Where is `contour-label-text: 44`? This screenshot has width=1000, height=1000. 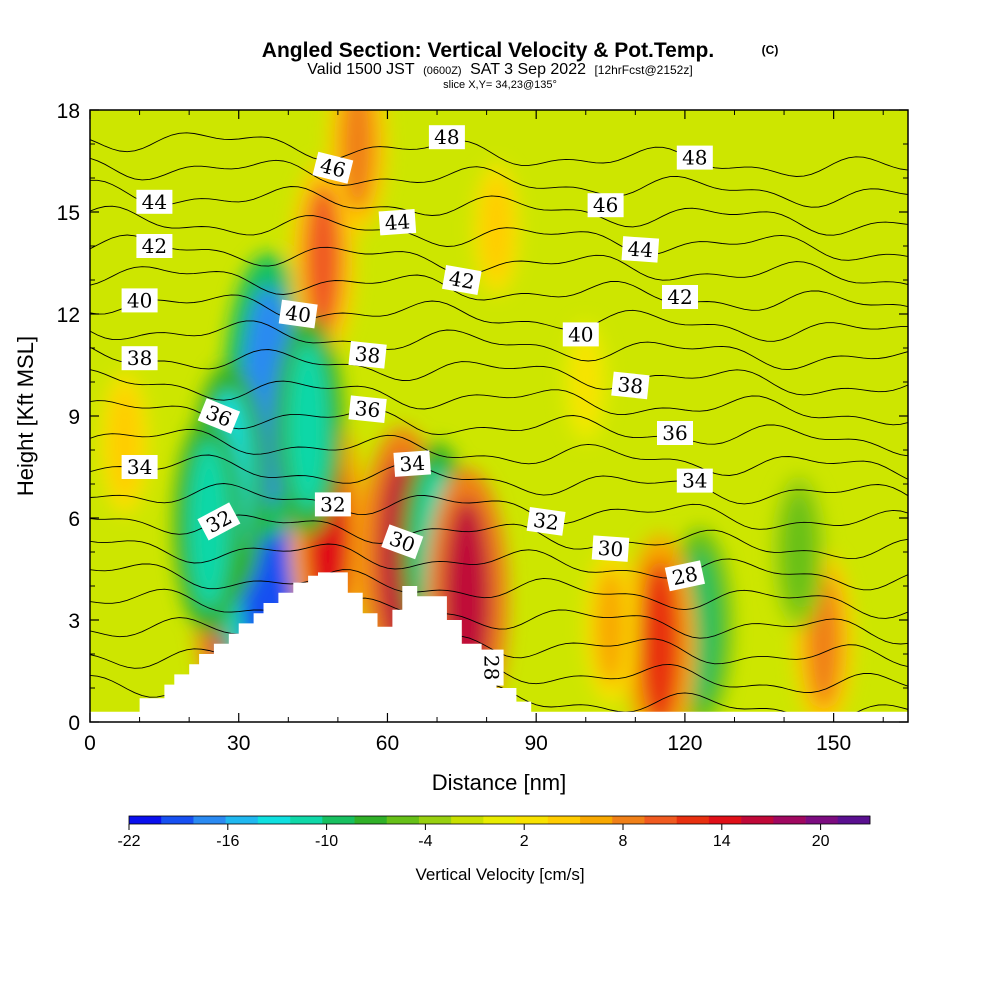
contour-label-text: 44 is located at coordinates (154, 202).